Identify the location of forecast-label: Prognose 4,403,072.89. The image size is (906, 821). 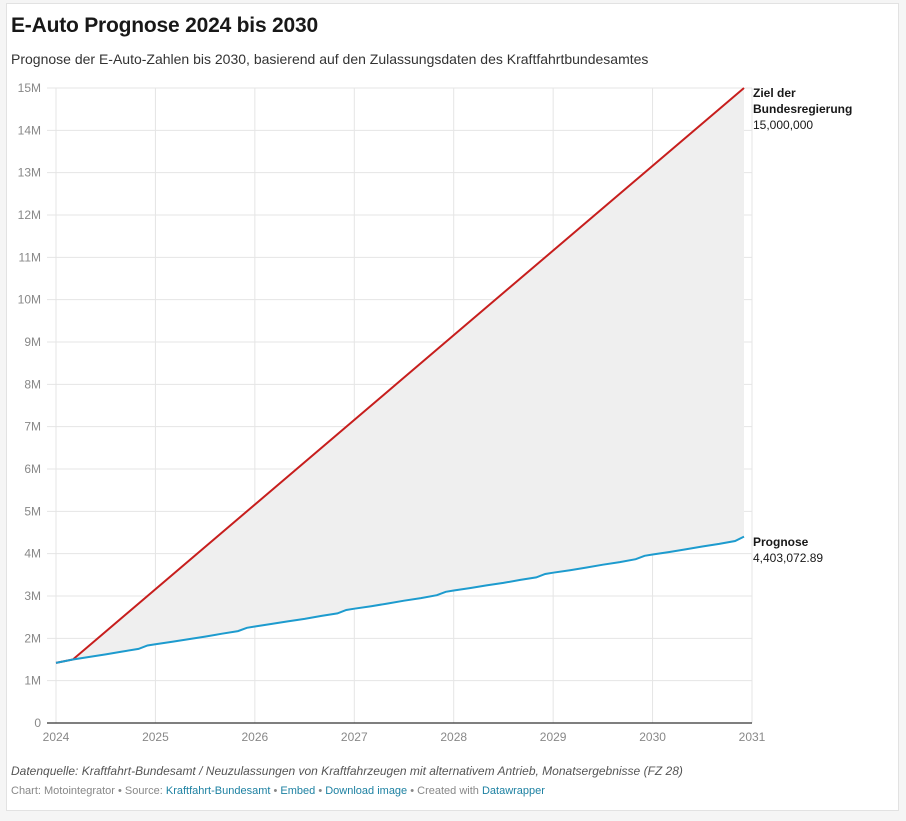
(788, 550).